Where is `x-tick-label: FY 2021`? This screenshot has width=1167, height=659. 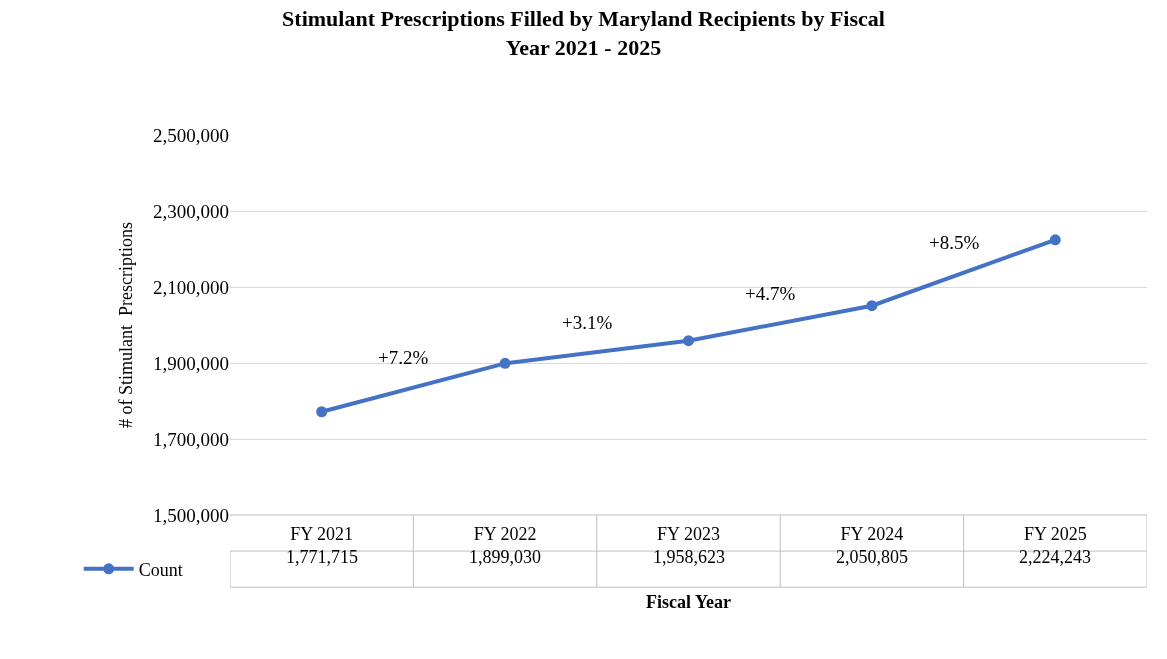
x-tick-label: FY 2021 is located at coordinates (322, 534).